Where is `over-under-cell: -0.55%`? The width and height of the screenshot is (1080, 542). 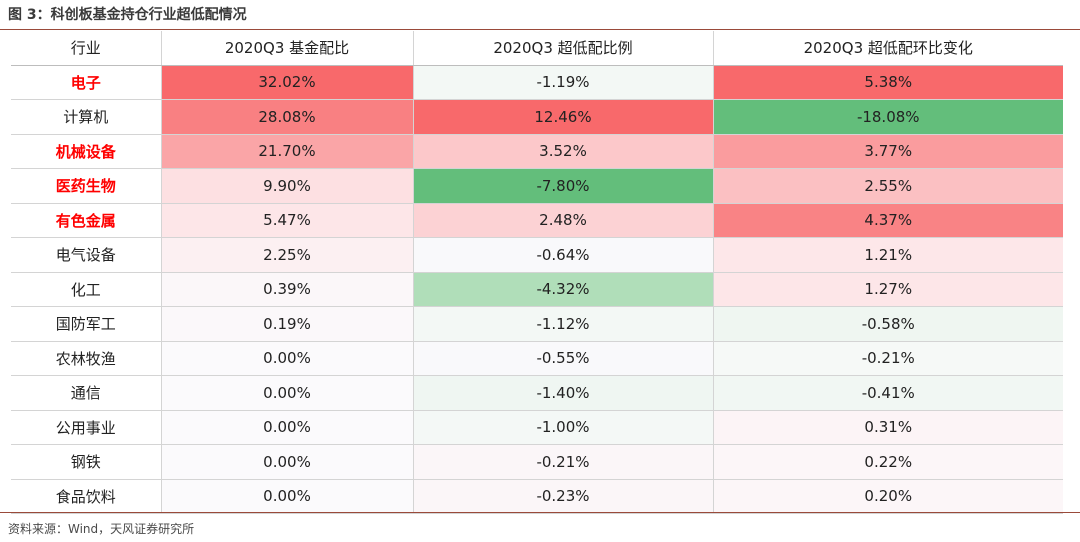
over-under-cell: -0.55% is located at coordinates (562, 358).